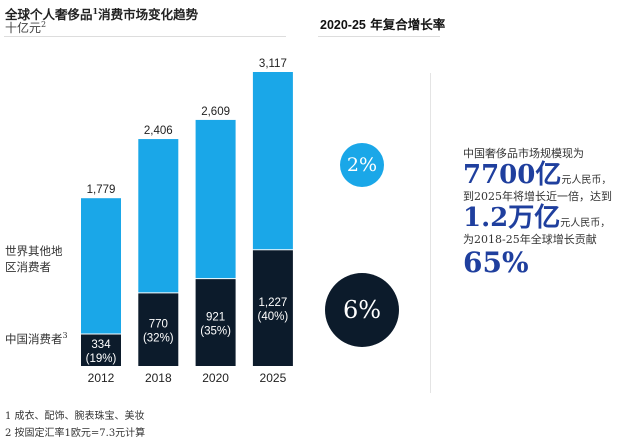 The width and height of the screenshot is (640, 439). I want to click on cagr-rest-of-world-value: 2%, so click(362, 165).